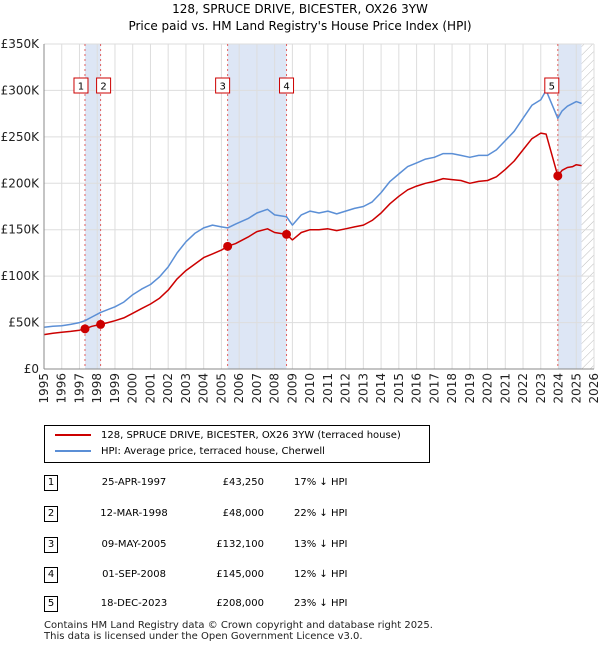 Image resolution: width=600 pixels, height=650 pixels. What do you see at coordinates (73, 435) in the screenshot?
I see `legend-property-swatch` at bounding box center [73, 435].